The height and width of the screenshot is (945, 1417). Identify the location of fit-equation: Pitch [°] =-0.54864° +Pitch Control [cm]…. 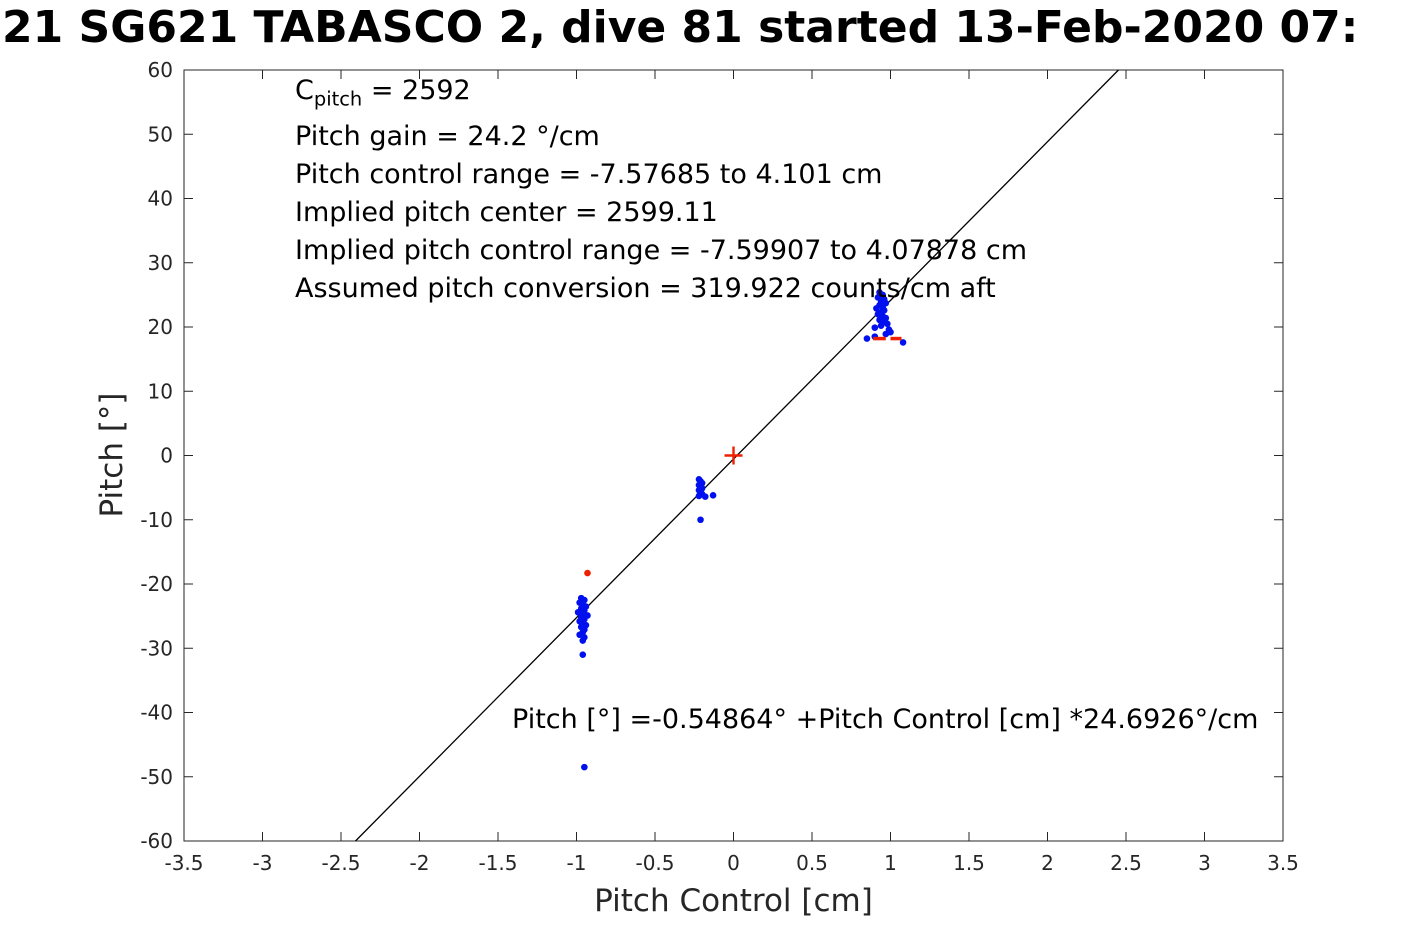
(885, 719).